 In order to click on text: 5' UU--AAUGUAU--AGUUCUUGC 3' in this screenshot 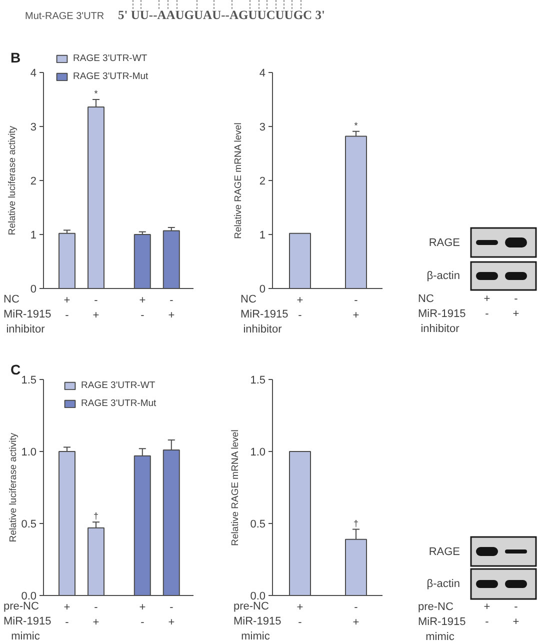, I will do `click(221, 15)`.